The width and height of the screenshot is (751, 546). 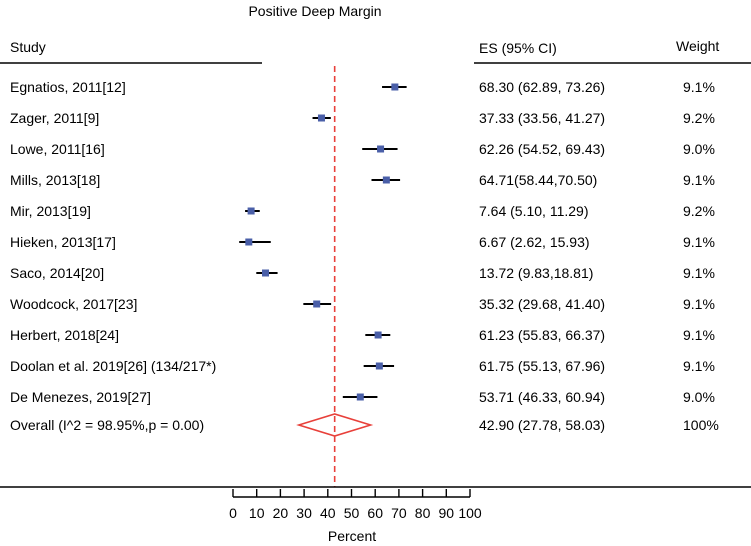 What do you see at coordinates (352, 513) in the screenshot?
I see `x-tick-label-50: 50` at bounding box center [352, 513].